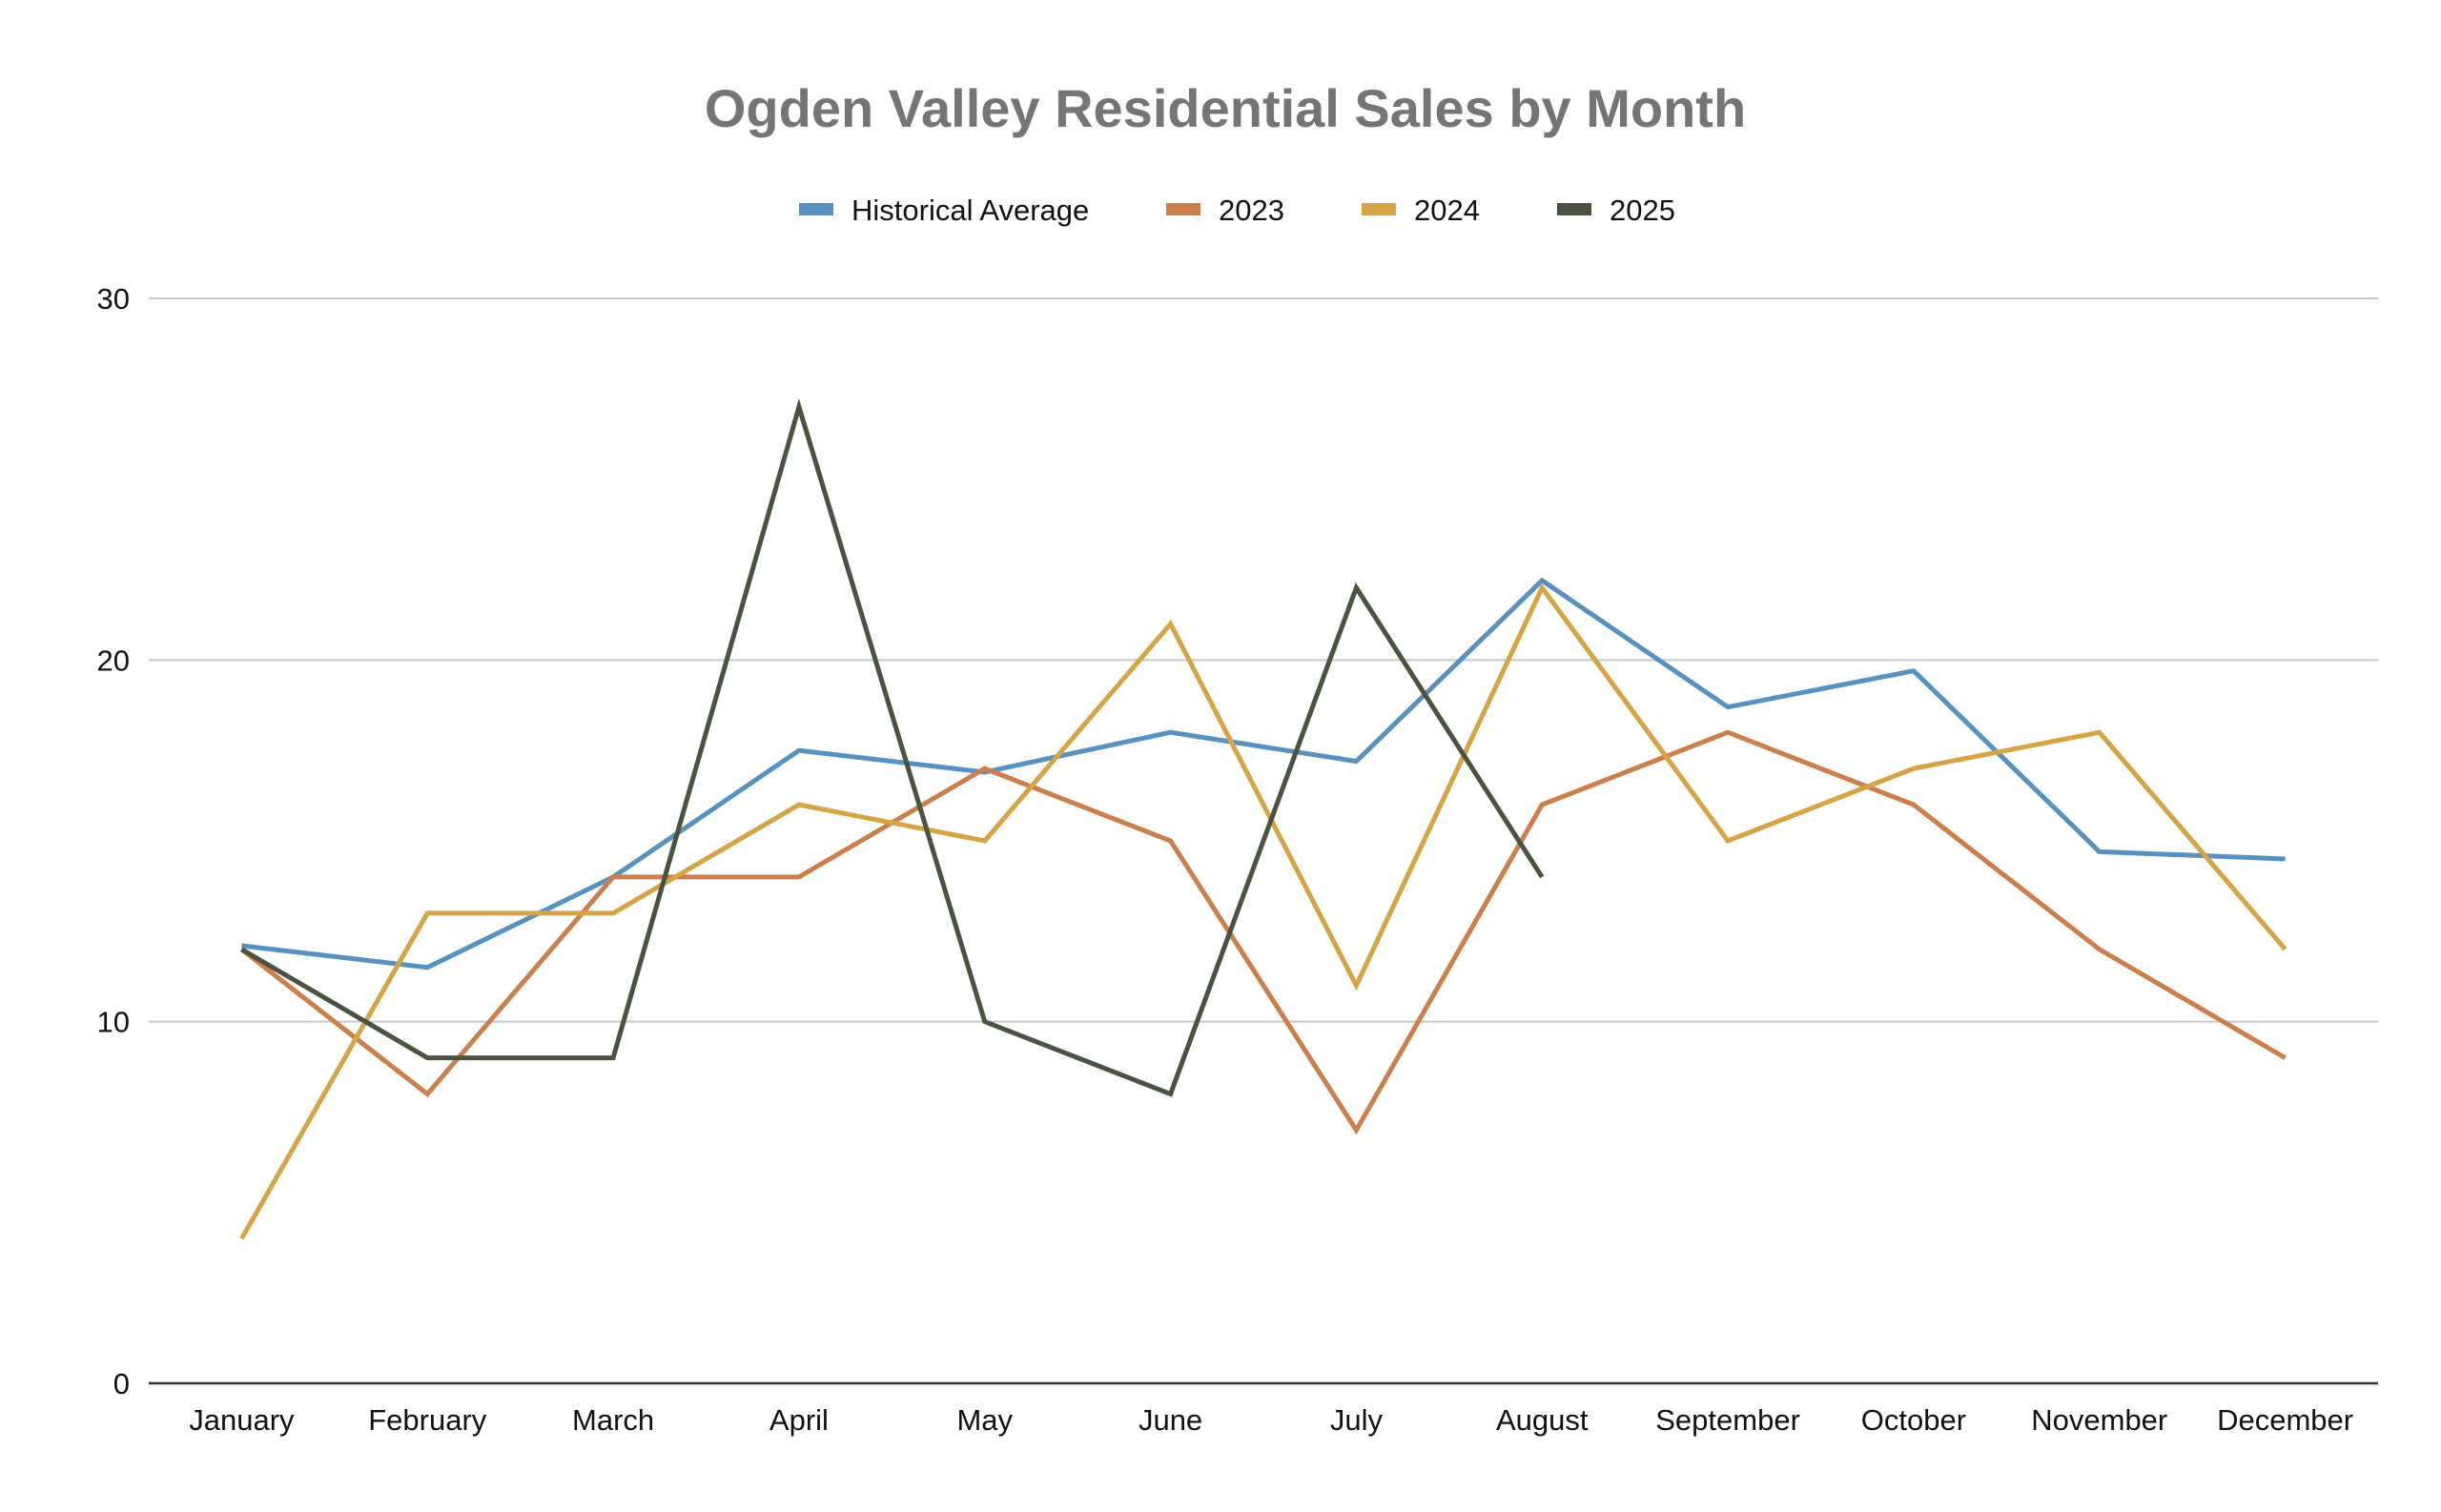 The image size is (2441, 1512). What do you see at coordinates (613, 1420) in the screenshot?
I see `x-tick-label: March` at bounding box center [613, 1420].